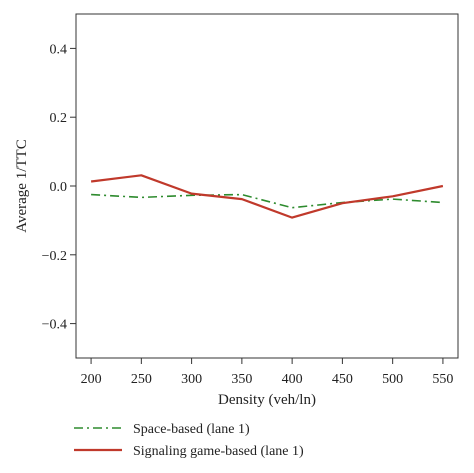 The image size is (474, 473). What do you see at coordinates (54, 325) in the screenshot?
I see `y-tick-label: −0.4` at bounding box center [54, 325].